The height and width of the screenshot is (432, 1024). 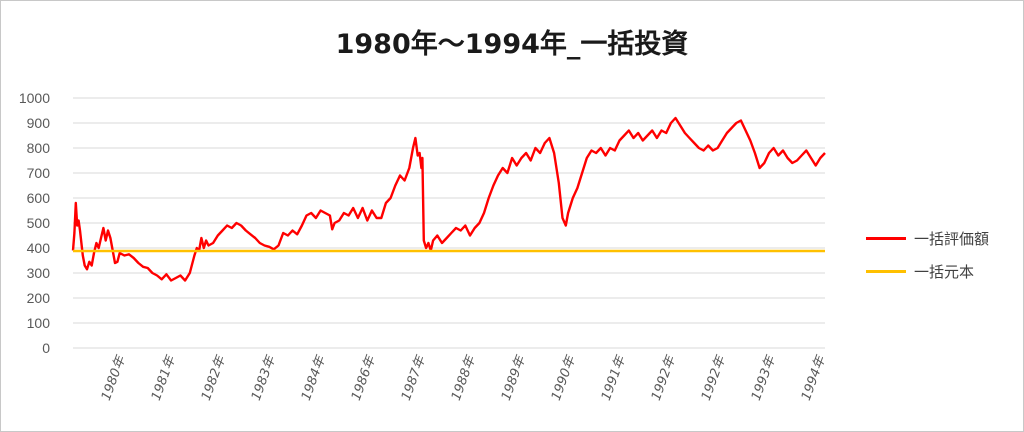 What do you see at coordinates (39, 173) in the screenshot?
I see `y-tick-label: 700` at bounding box center [39, 173].